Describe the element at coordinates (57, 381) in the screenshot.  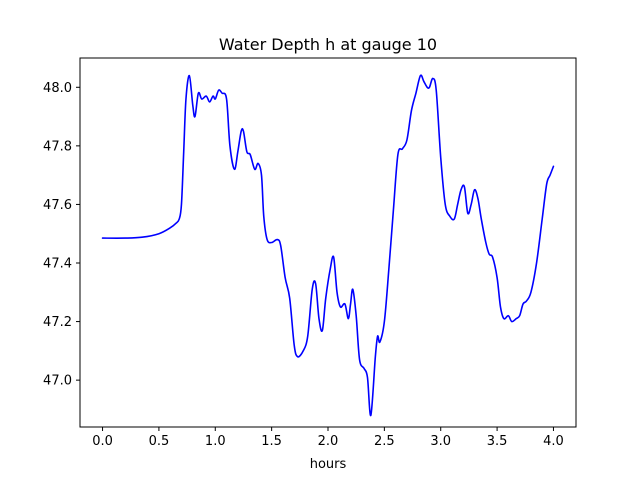
I see `y-tick-label: 47.0` at that location.